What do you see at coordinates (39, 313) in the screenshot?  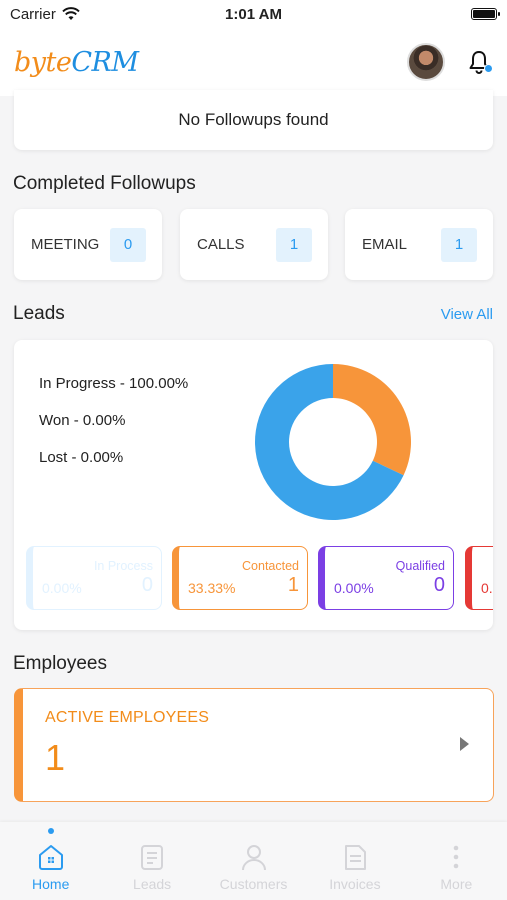 I see `leads-title: Leads` at bounding box center [39, 313].